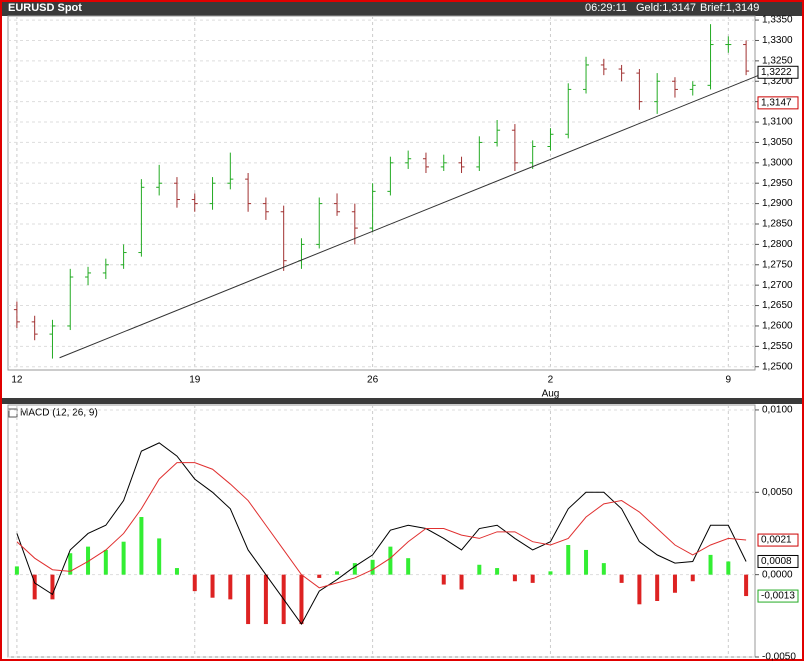 The image size is (804, 661). Describe the element at coordinates (551, 380) in the screenshot. I see `x-tick-label: 2` at that location.